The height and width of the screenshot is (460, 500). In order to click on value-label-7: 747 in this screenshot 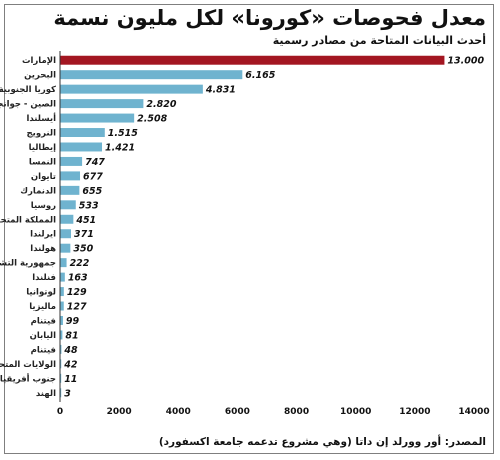, I will do `click(95, 162)`.